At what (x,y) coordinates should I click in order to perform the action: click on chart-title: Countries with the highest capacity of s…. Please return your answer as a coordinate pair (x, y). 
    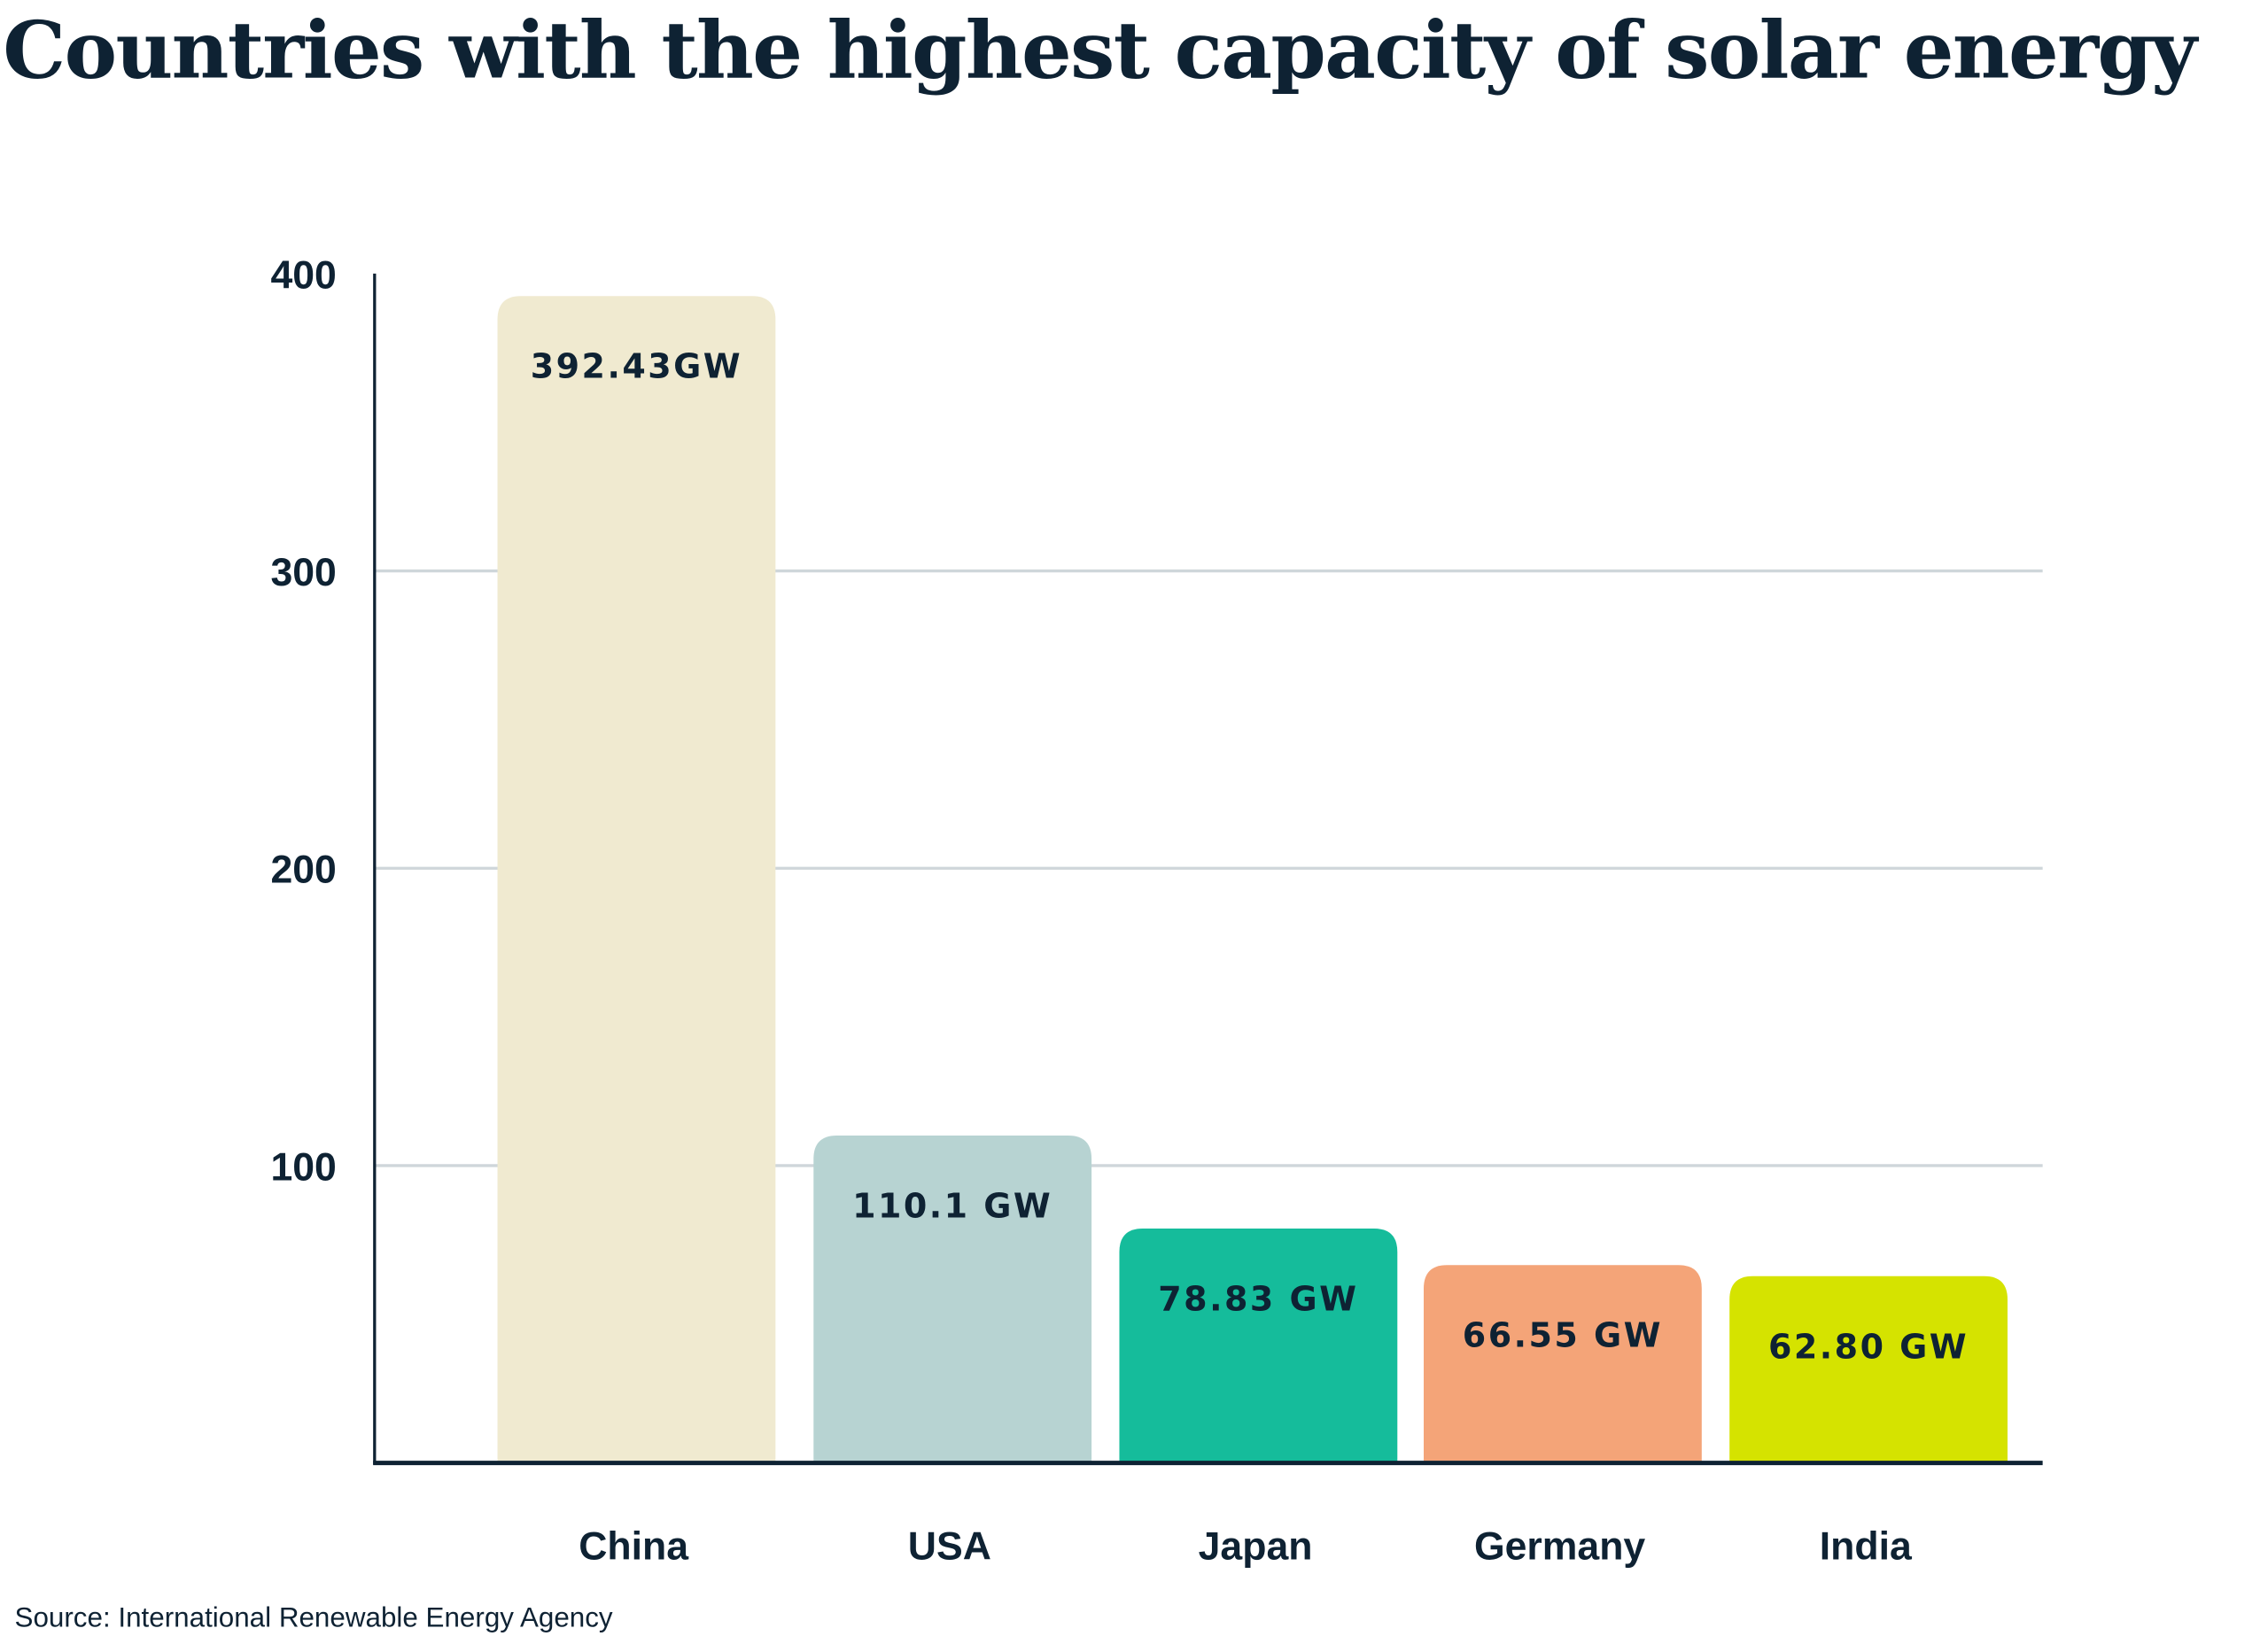
    Looking at the image, I should click on (1100, 50).